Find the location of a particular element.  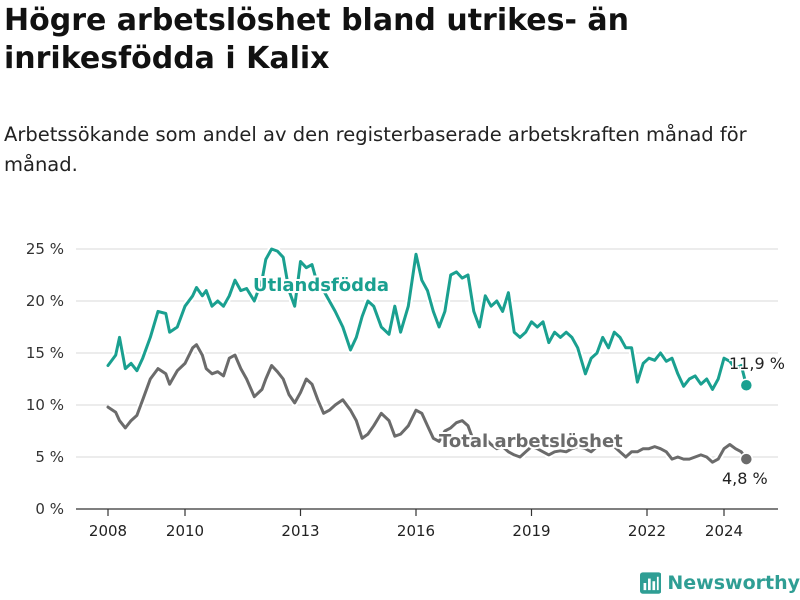

x-tick-label: 2016 is located at coordinates (416, 531).